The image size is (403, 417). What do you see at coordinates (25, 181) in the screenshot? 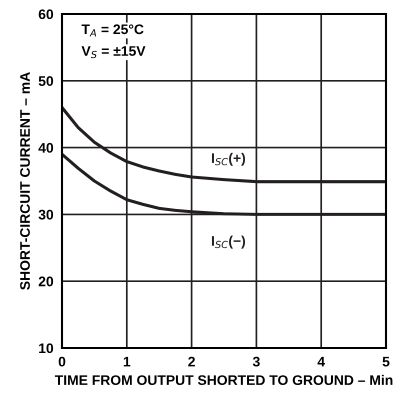
I see `y-axis-title: SHORT-CIRCUIT CURRENT – mA` at bounding box center [25, 181].